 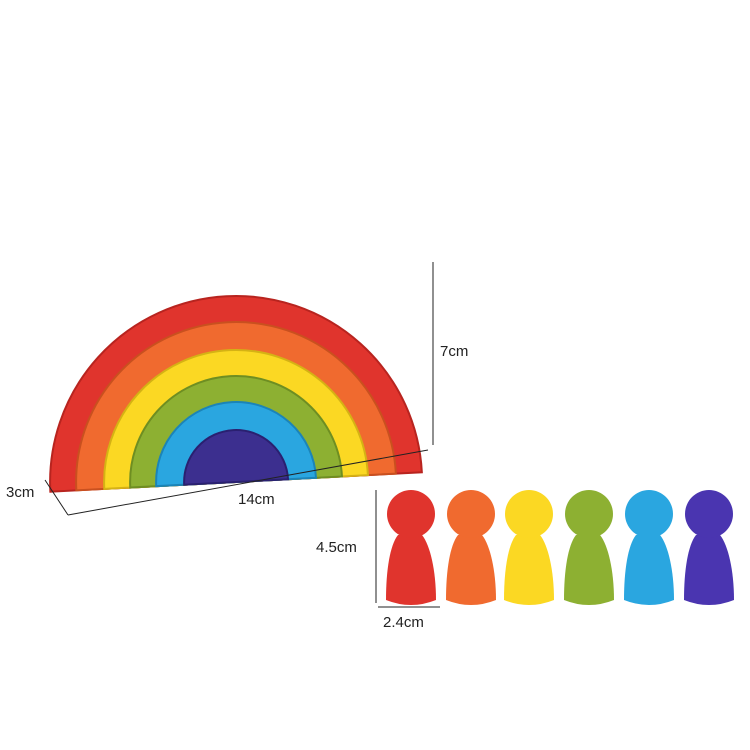 What do you see at coordinates (589, 547) in the screenshot?
I see `peg-green` at bounding box center [589, 547].